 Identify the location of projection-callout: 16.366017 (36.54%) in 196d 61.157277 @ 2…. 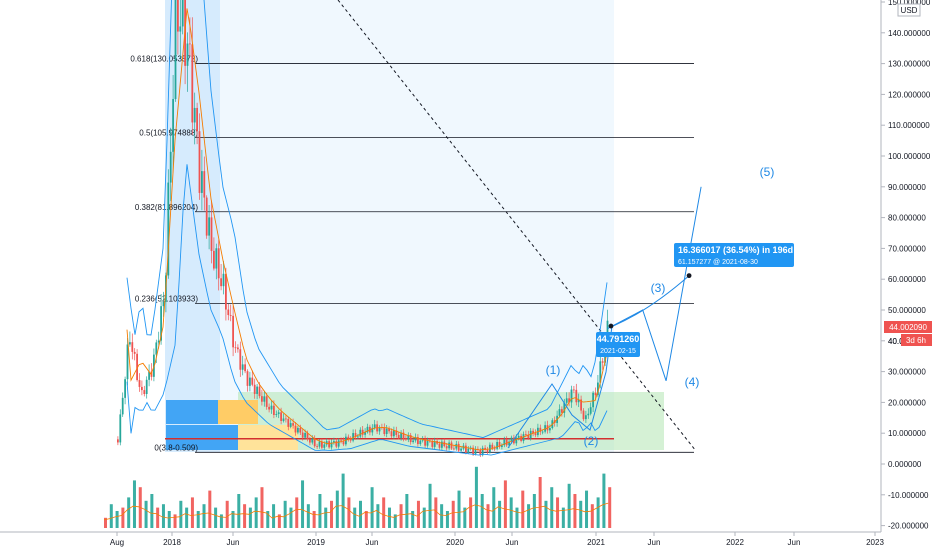
(734, 255).